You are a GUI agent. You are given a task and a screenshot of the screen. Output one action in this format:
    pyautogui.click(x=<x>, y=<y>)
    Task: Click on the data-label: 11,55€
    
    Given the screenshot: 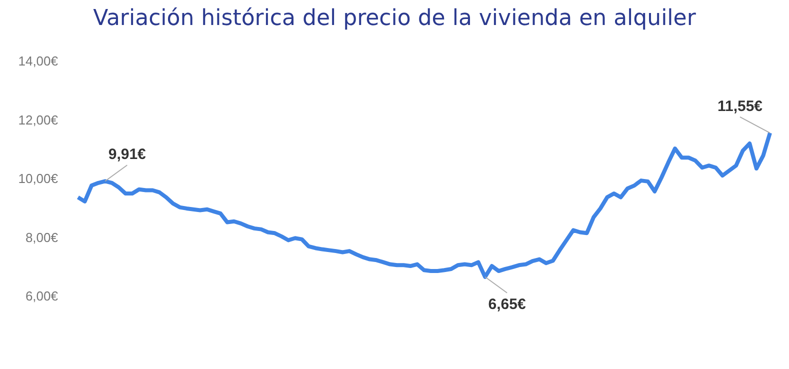 What is the action you would take?
    pyautogui.click(x=740, y=106)
    